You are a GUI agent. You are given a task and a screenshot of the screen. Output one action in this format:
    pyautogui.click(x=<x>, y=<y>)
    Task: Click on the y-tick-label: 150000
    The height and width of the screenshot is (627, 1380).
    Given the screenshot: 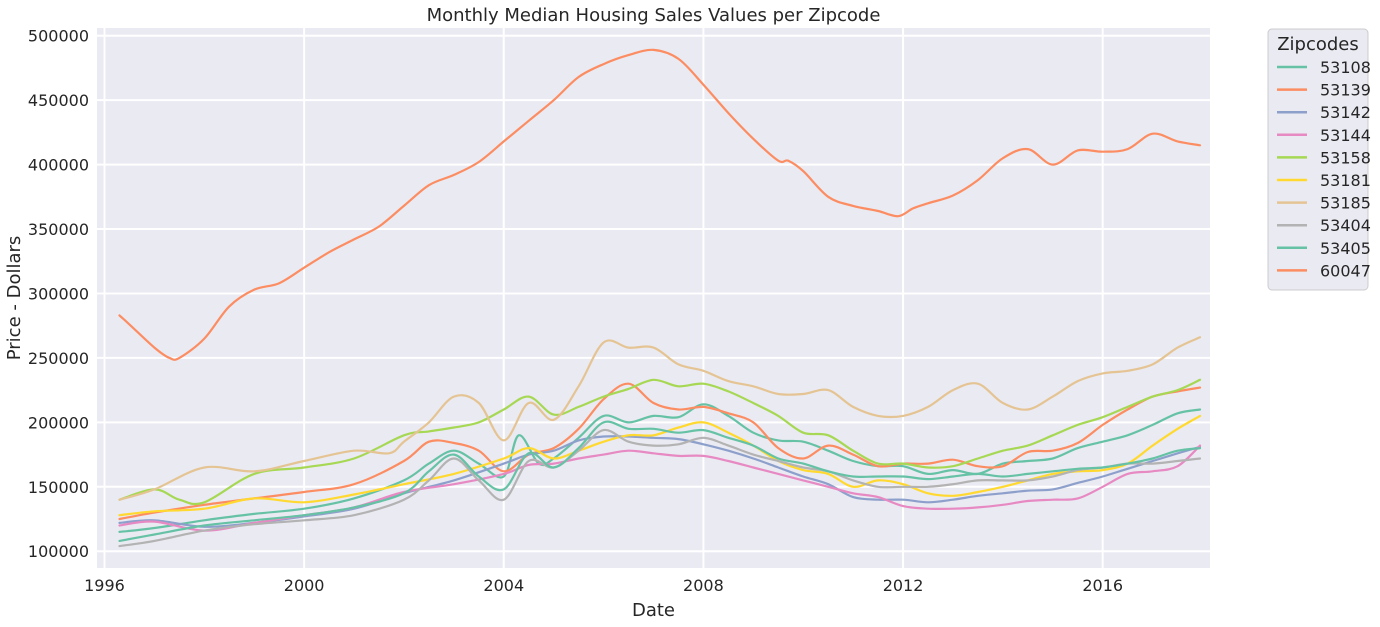 What is the action you would take?
    pyautogui.click(x=58, y=487)
    